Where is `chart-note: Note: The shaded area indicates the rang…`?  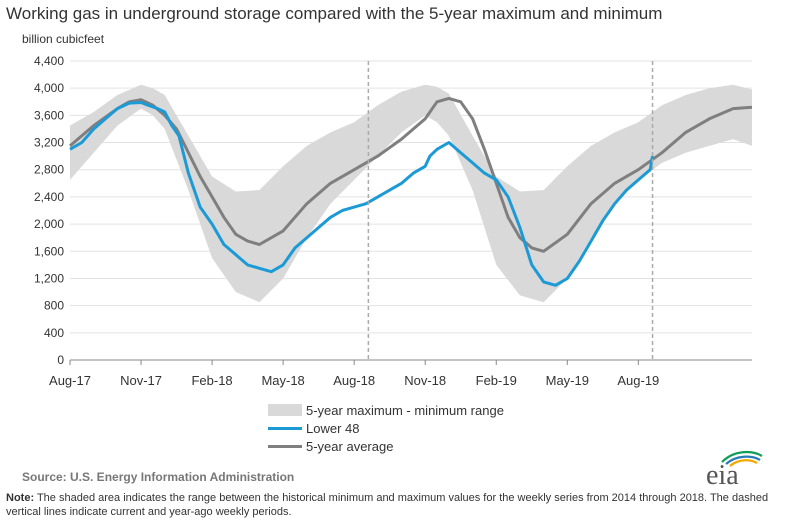
chart-note: Note: The shaded area indicates the rang… is located at coordinates (392, 505).